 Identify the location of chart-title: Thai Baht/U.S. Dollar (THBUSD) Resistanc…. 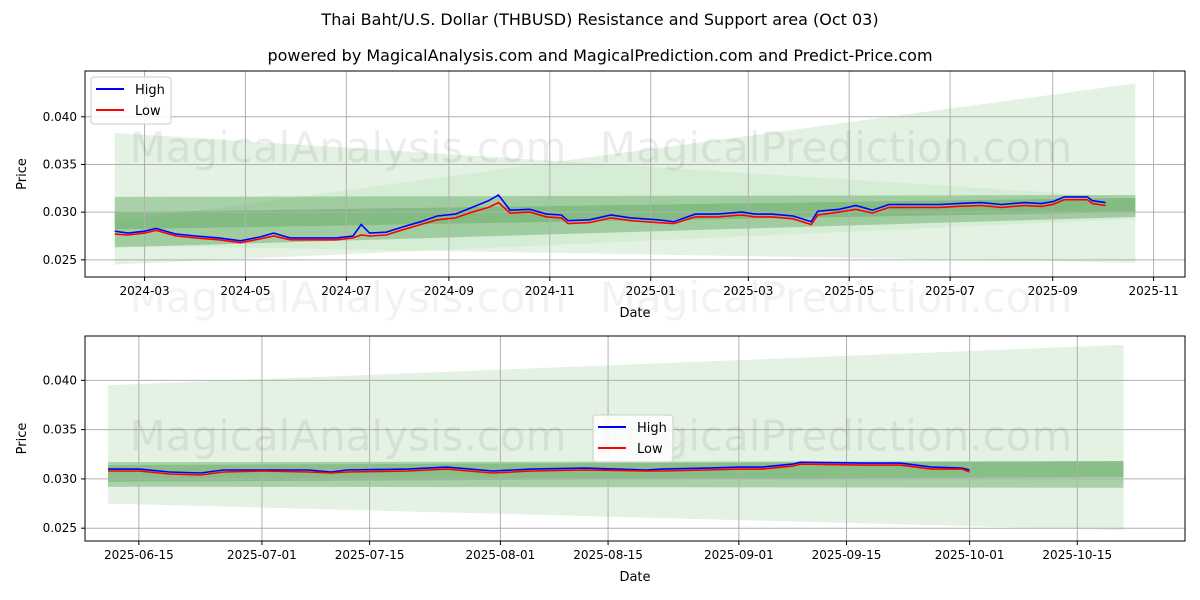
(600, 19).